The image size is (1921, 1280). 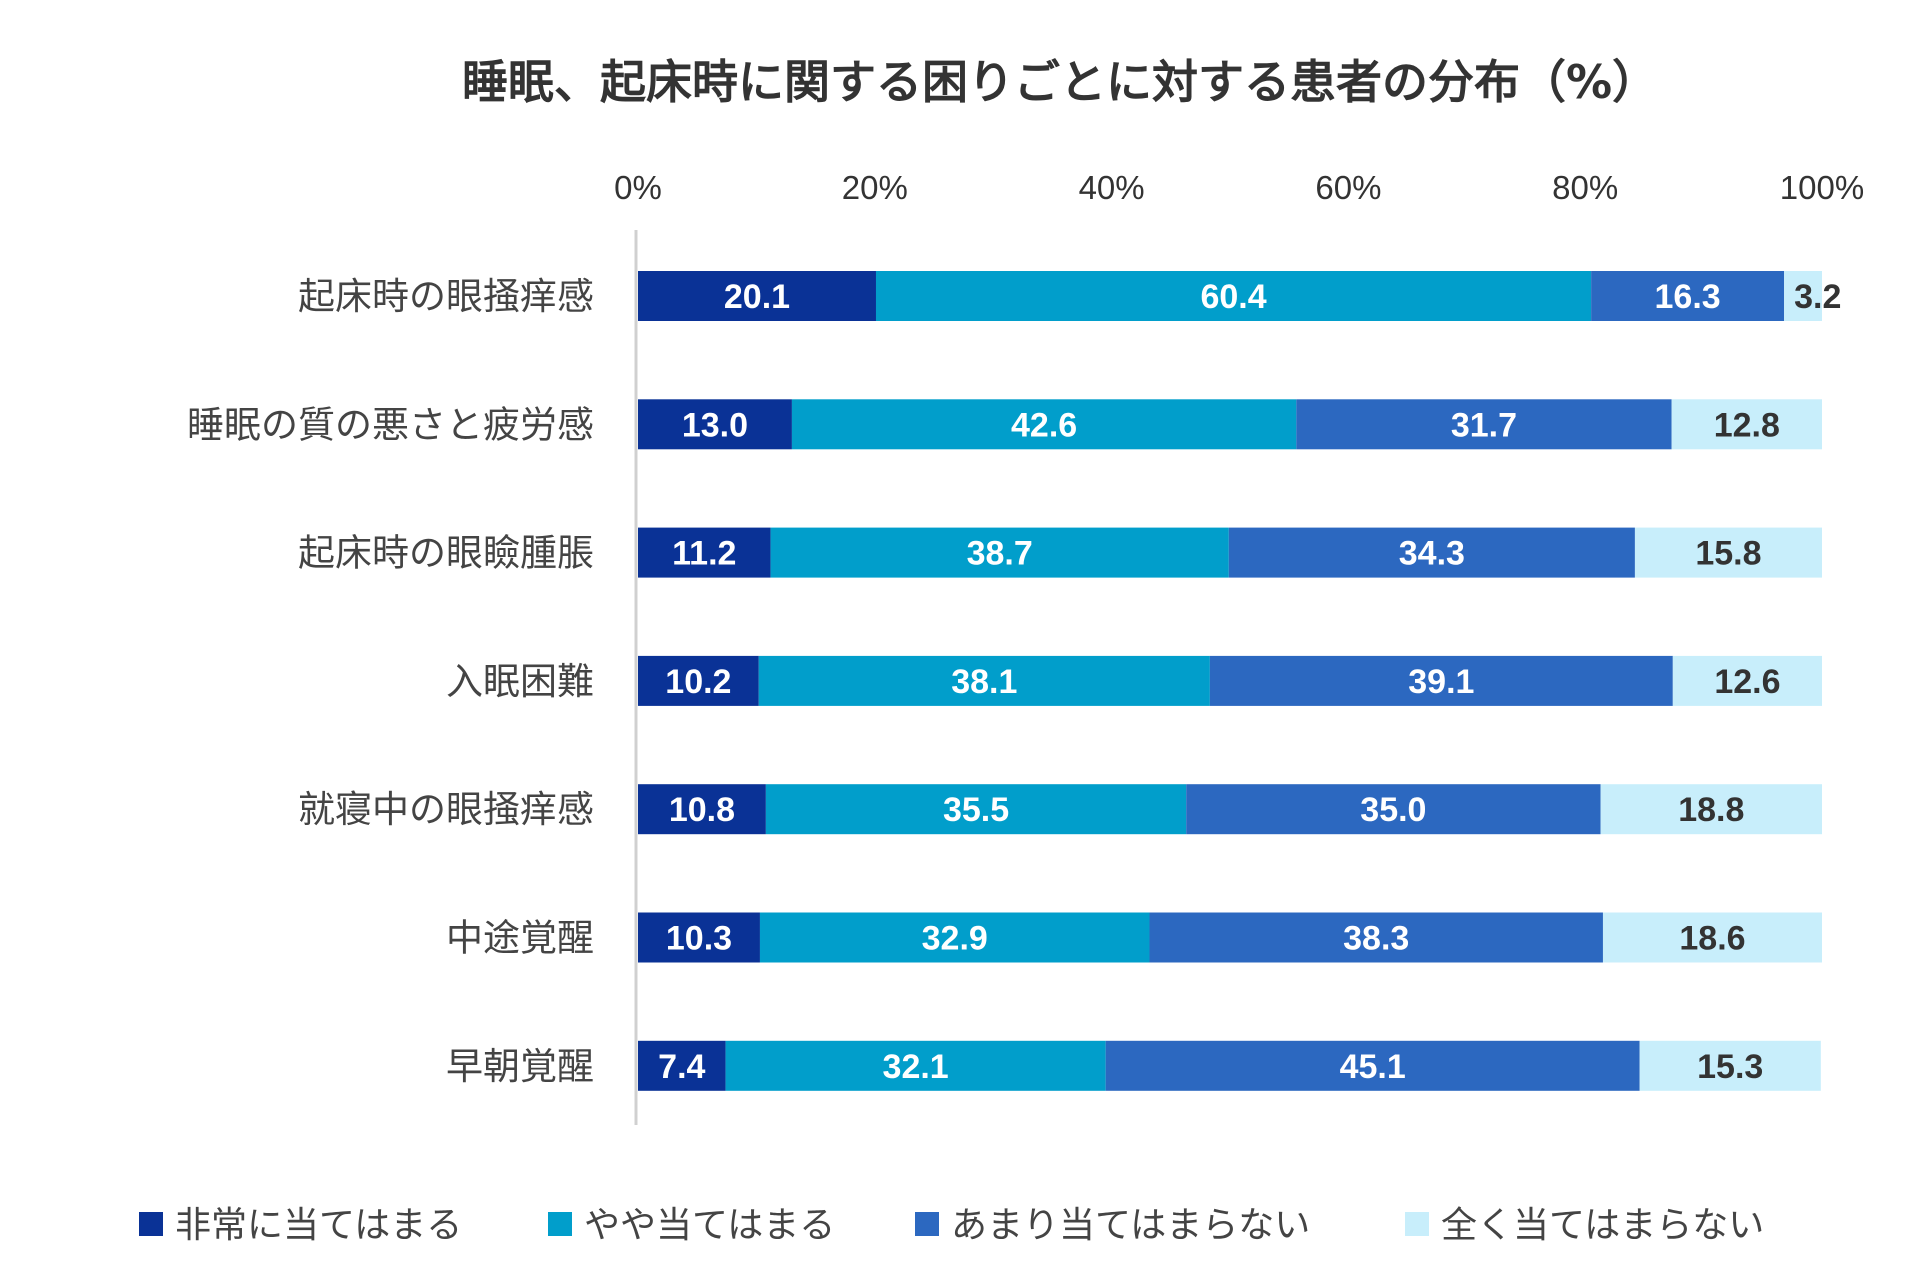 I want to click on value-label: 10.2, so click(x=698, y=682).